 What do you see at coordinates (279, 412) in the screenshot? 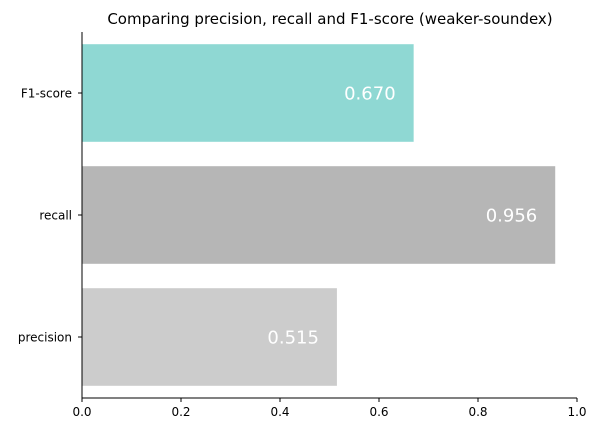
I see `x-tick-label: 0.4` at bounding box center [279, 412].